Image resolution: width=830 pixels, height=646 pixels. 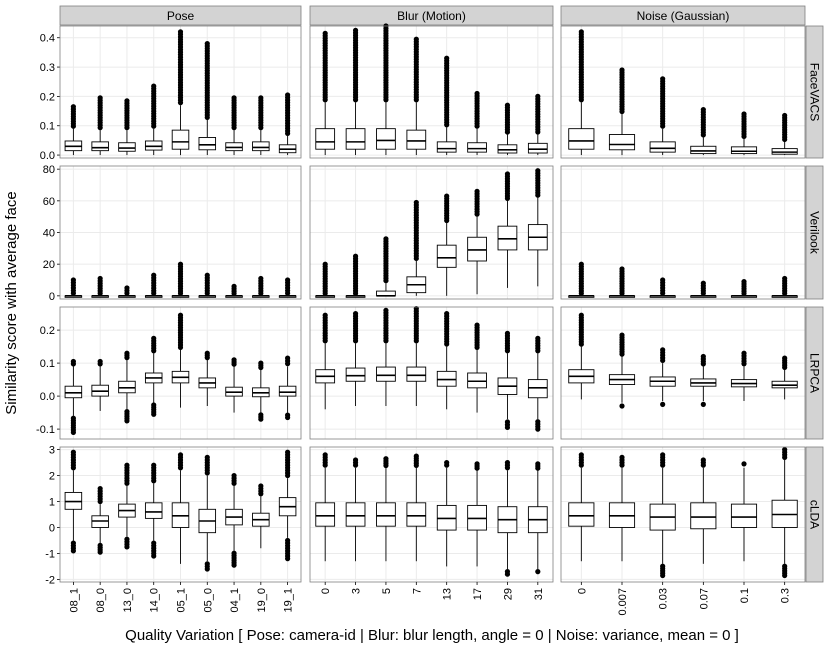 What do you see at coordinates (815, 233) in the screenshot?
I see `row-strip-label: Verilook` at bounding box center [815, 233].